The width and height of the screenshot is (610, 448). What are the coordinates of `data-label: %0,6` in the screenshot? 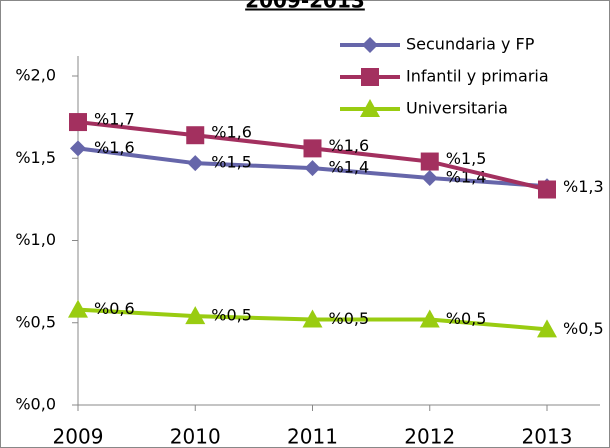 It's located at (114, 308).